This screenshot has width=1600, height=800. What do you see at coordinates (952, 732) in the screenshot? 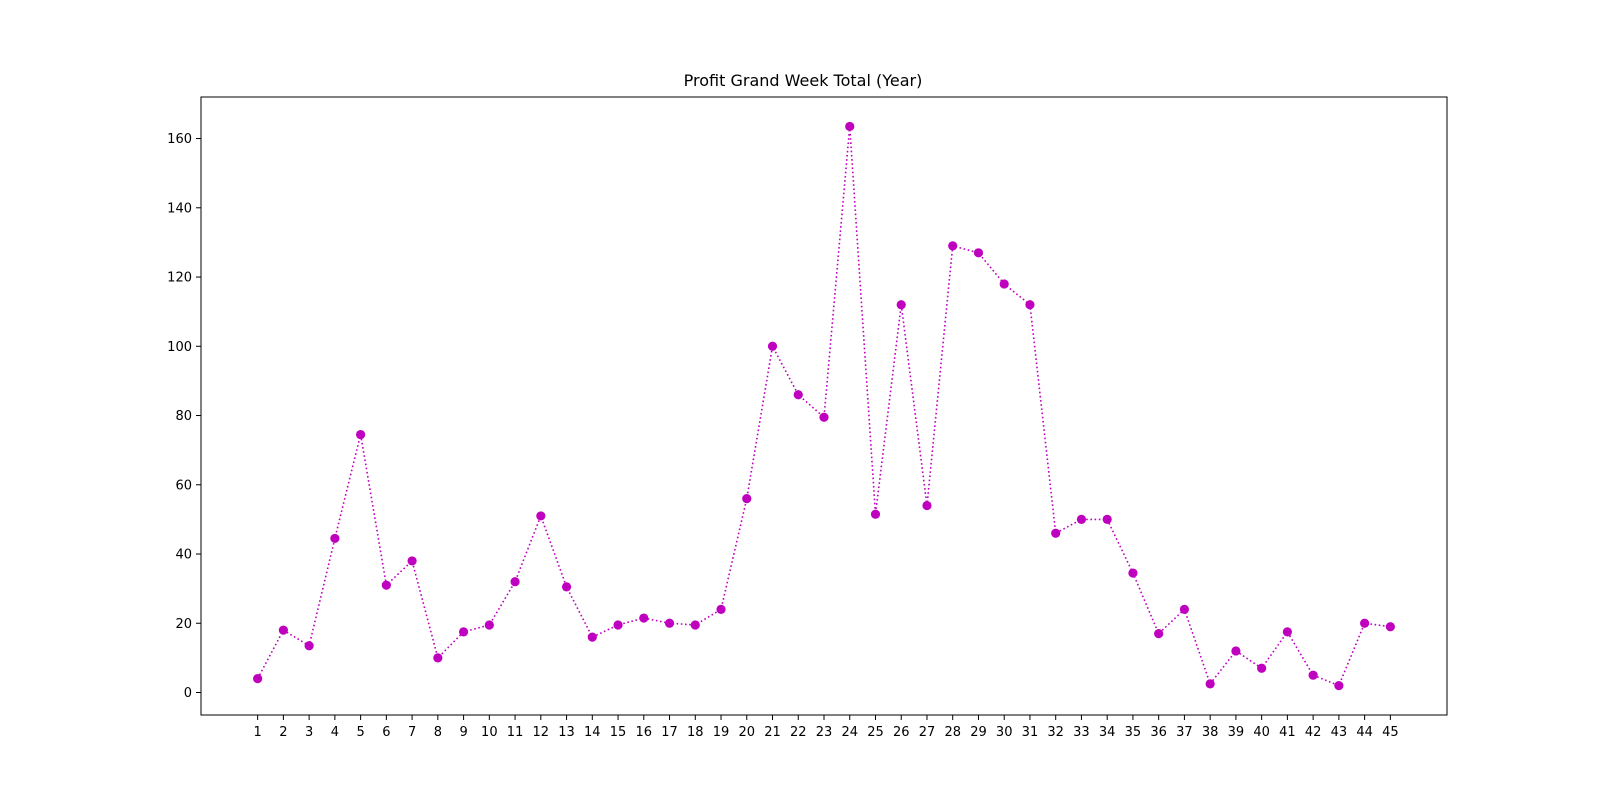
I see `x-tick-label: 28` at bounding box center [952, 732].